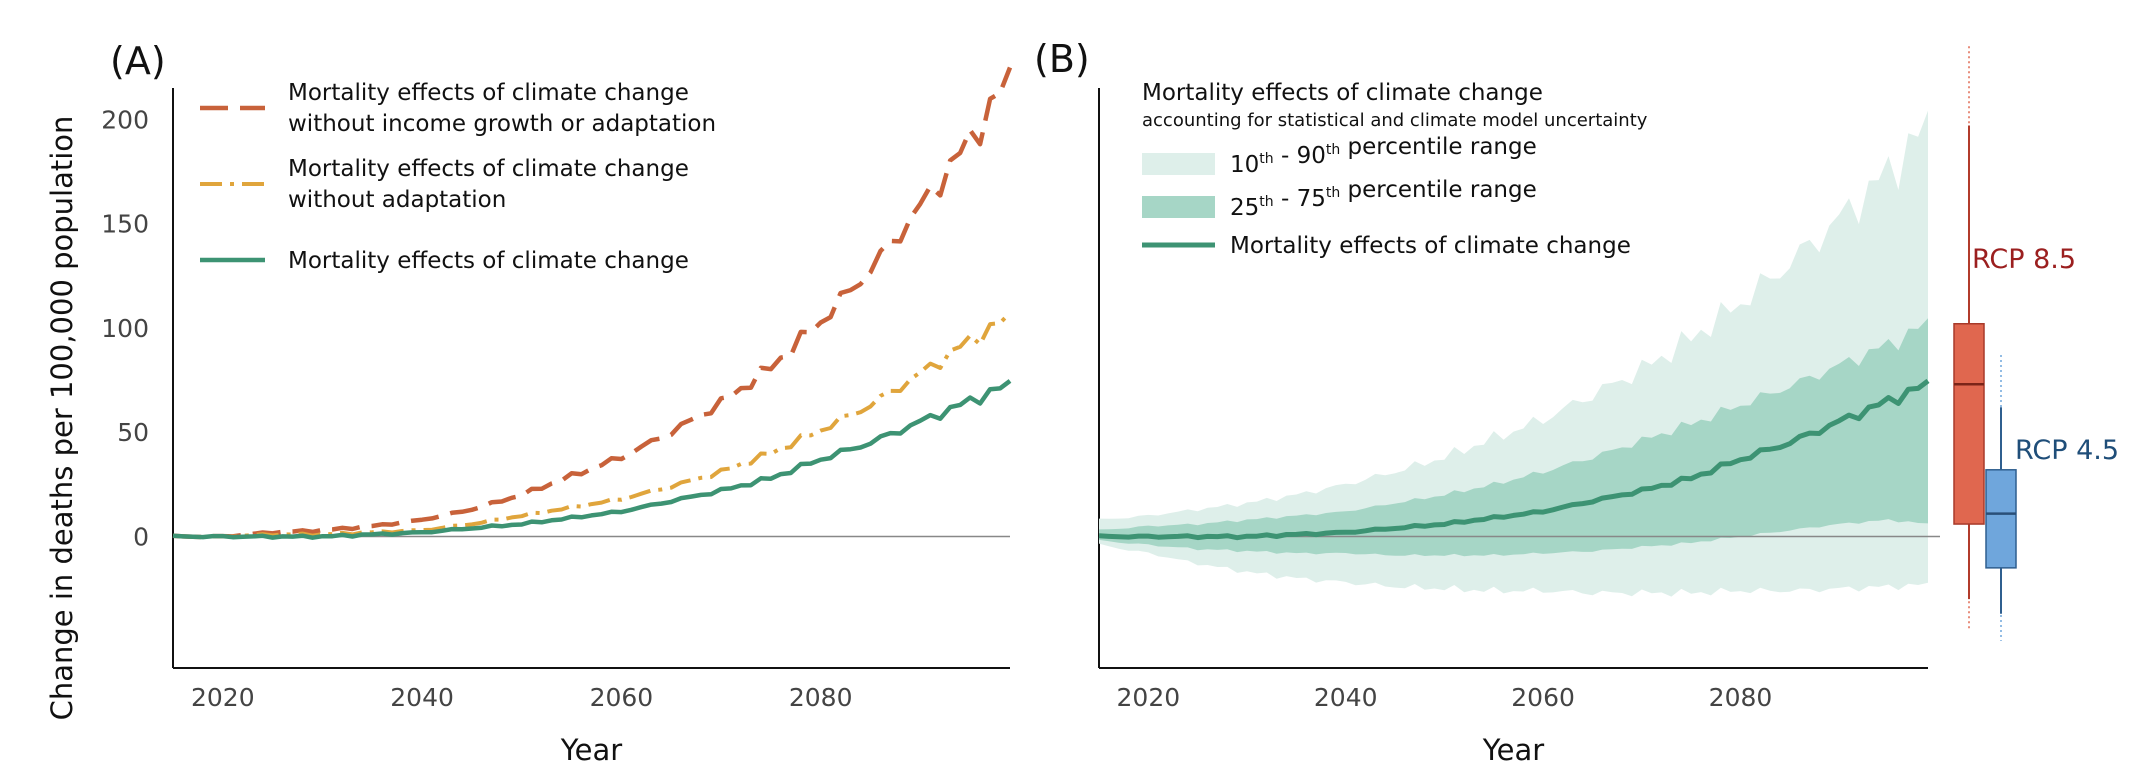 The width and height of the screenshot is (2156, 784). I want to click on panel-a-label: (A), so click(138, 61).